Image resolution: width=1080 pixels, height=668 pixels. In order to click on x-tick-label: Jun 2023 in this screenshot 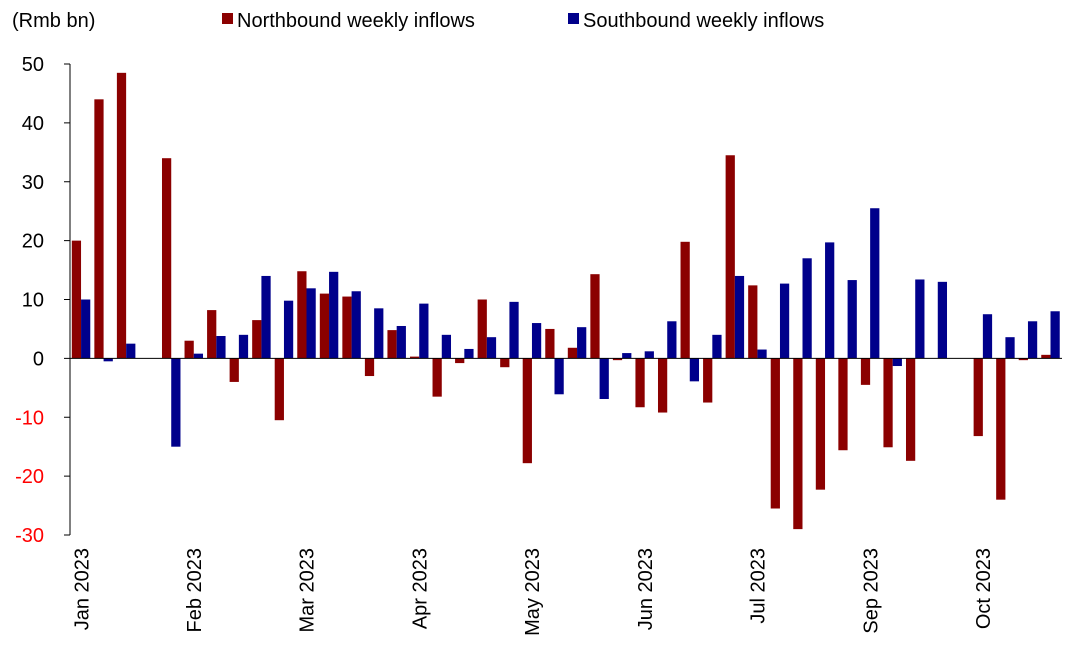, I will do `click(646, 589)`.